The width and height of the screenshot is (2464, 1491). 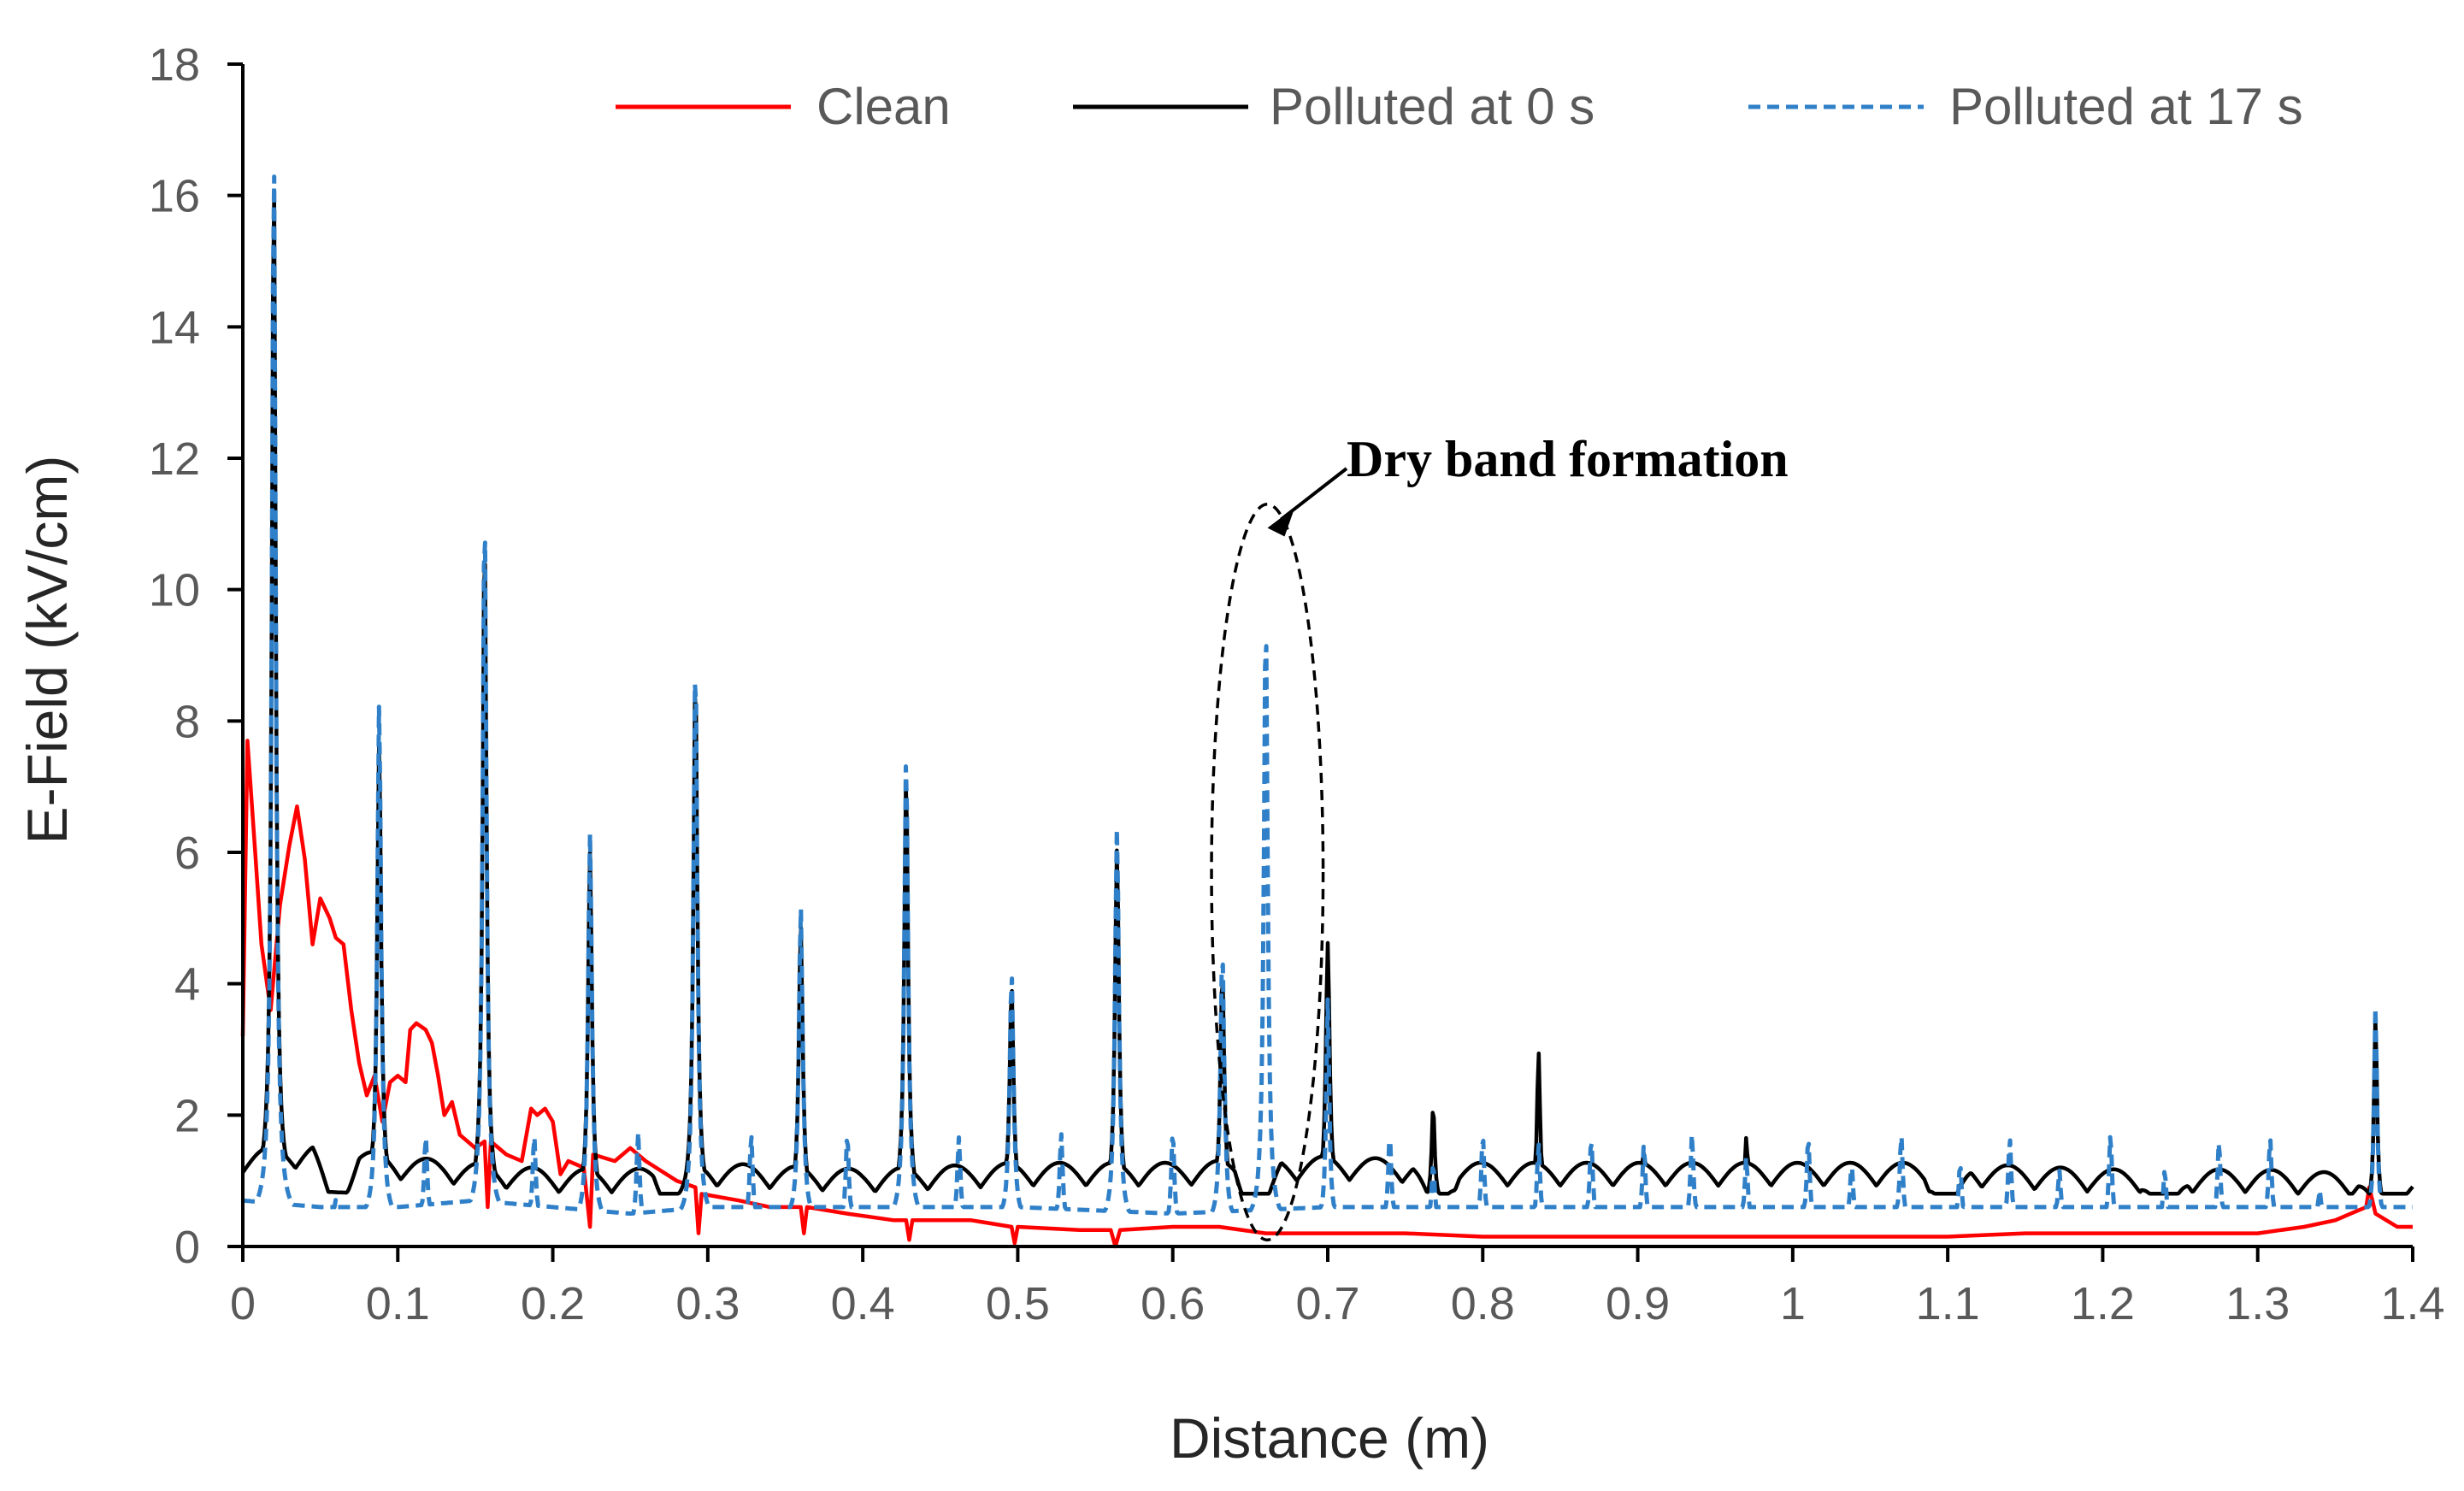 What do you see at coordinates (47, 651) in the screenshot?
I see `y-axis-title: E-Field (kV/cm)` at bounding box center [47, 651].